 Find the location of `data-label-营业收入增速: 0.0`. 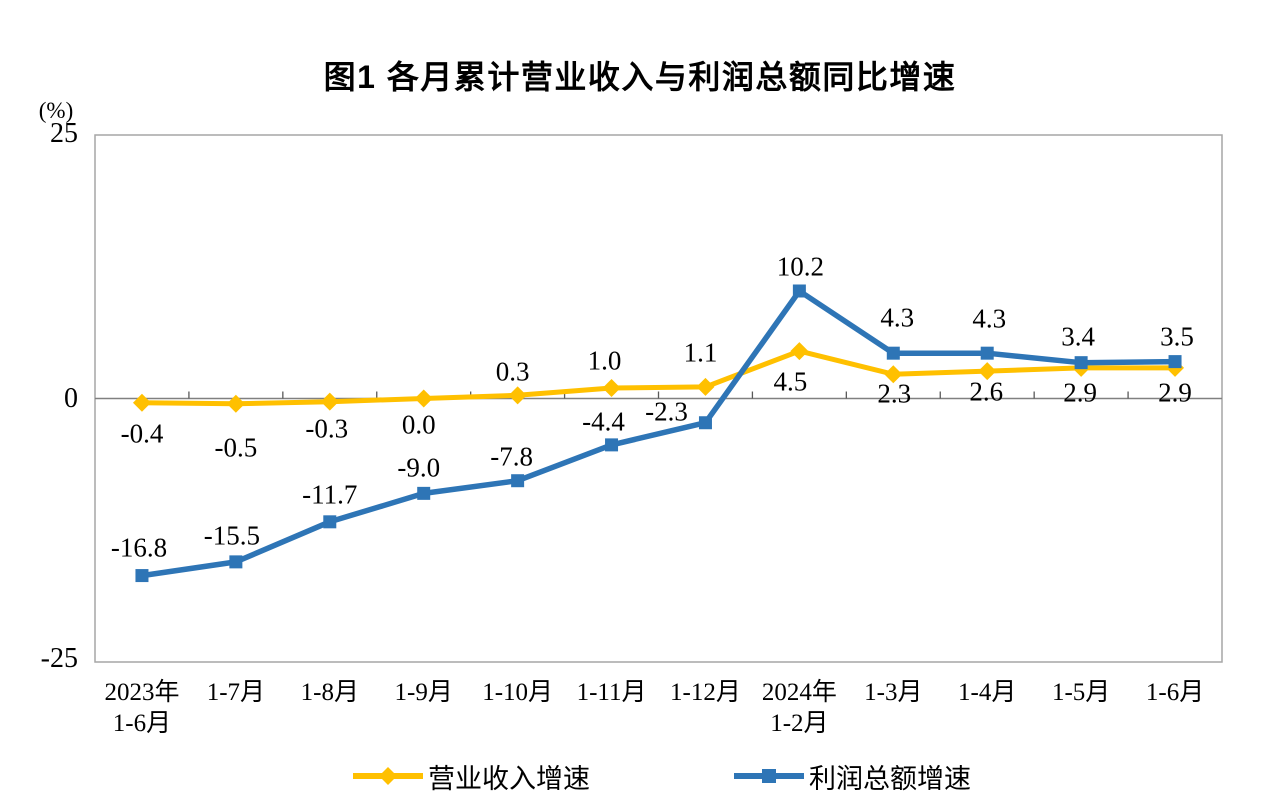

data-label-营业收入增速: 0.0 is located at coordinates (418, 424).